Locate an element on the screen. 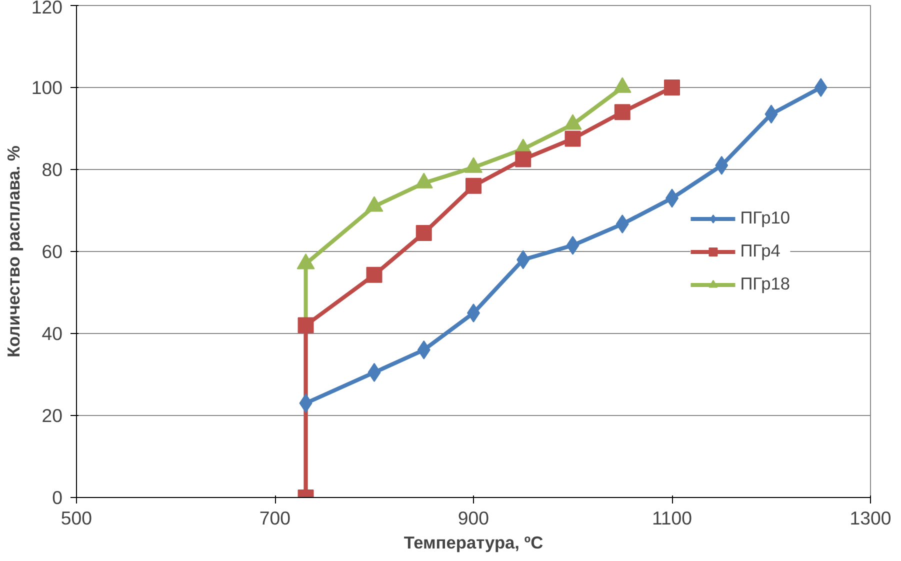 This screenshot has width=901, height=561. x-axis-title: Температура, ºC is located at coordinates (474, 542).